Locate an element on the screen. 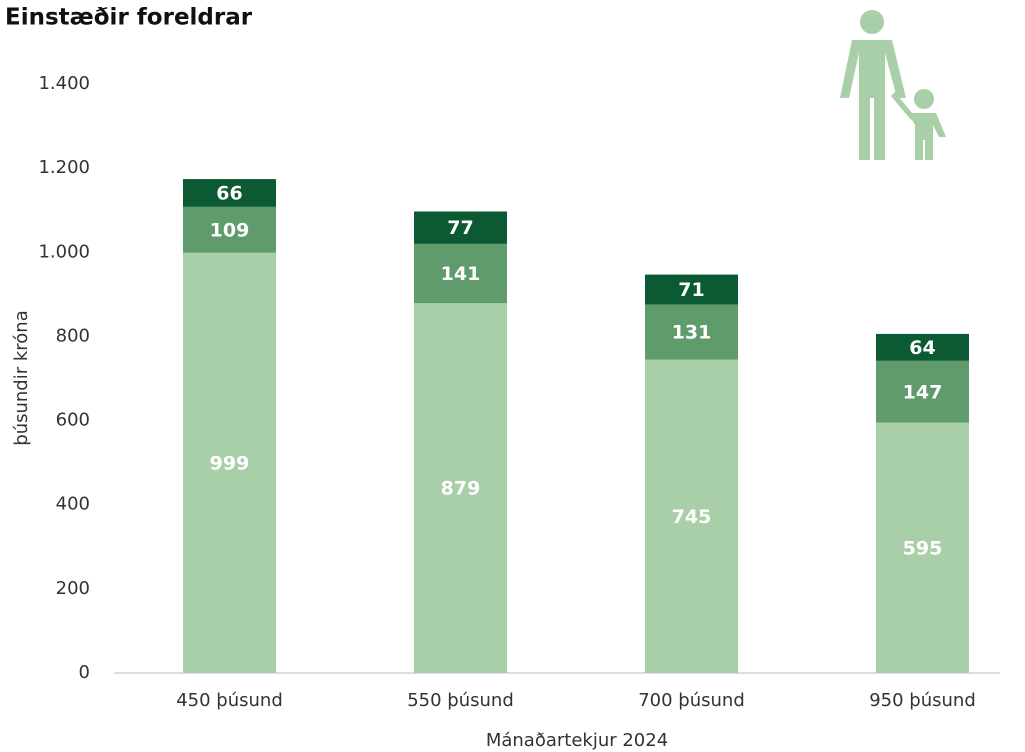  data-label: 141 is located at coordinates (461, 274).